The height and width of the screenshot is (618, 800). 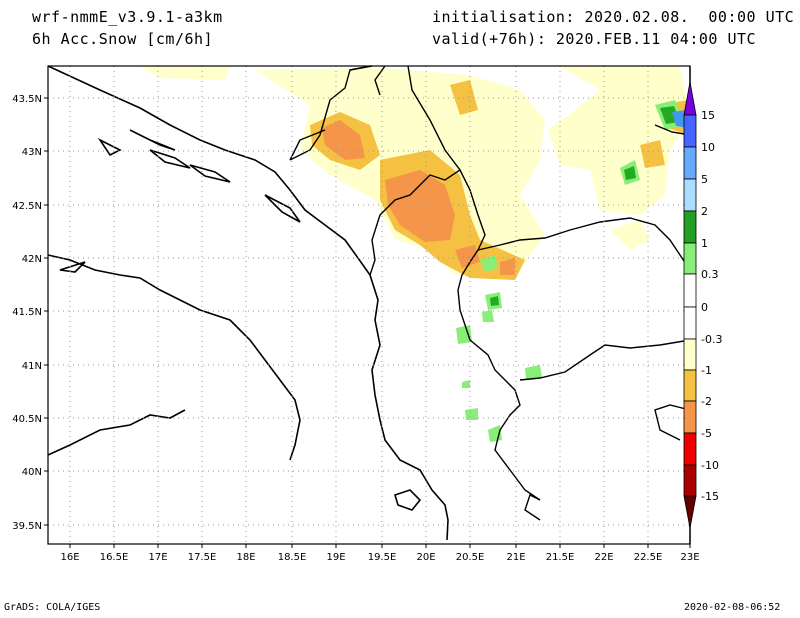 I want to click on lon-label: 16E, so click(x=69, y=557).